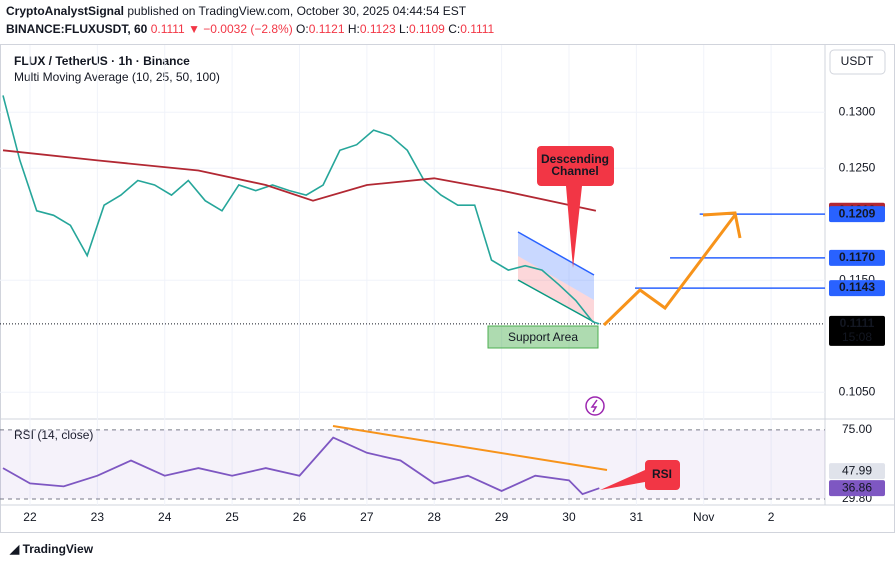 This screenshot has height=574, width=895. What do you see at coordinates (378, 29) in the screenshot?
I see `ohlc-value: 0.1123` at bounding box center [378, 29].